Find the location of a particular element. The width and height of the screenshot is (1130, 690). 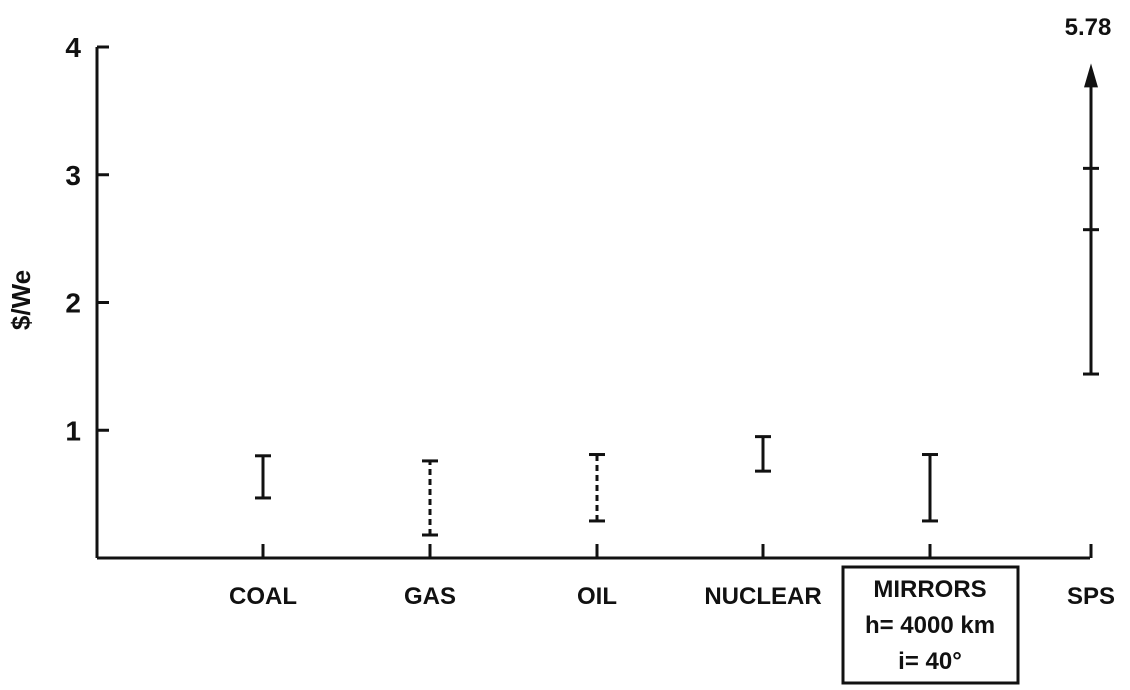

arrow-up-icon is located at coordinates (1091, 75).